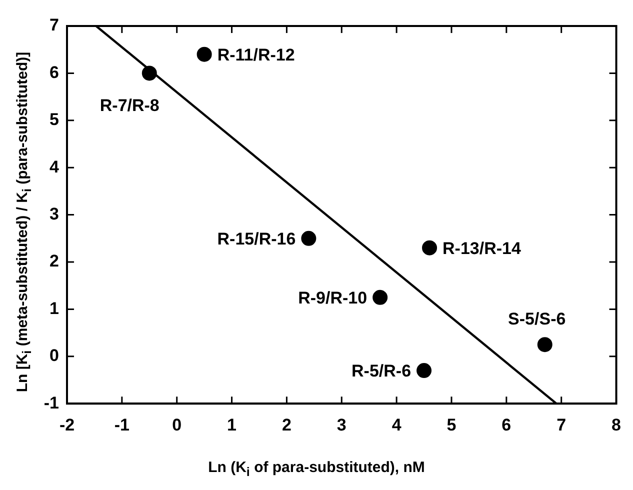  What do you see at coordinates (256, 238) in the screenshot?
I see `annotation: R-15/R-16` at bounding box center [256, 238].